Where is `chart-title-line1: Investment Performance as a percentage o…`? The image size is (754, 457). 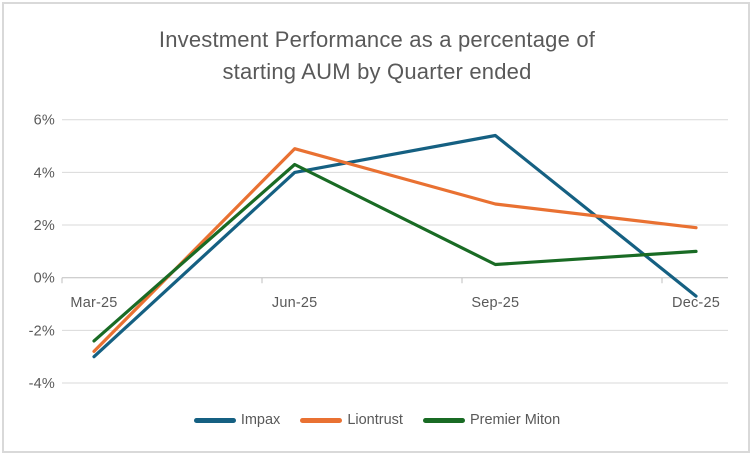 chart-title-line1: Investment Performance as a percentage o… is located at coordinates (377, 39).